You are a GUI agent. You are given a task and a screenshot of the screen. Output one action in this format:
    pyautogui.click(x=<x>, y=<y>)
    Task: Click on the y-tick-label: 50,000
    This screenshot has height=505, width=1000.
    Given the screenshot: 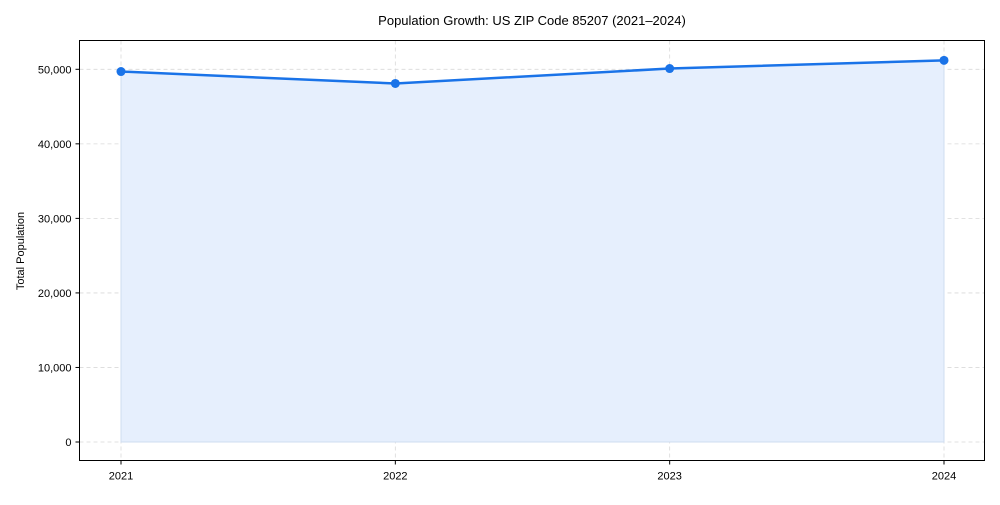 What is the action you would take?
    pyautogui.click(x=55, y=70)
    